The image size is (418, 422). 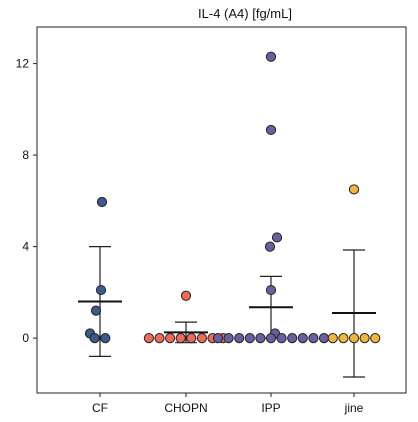 What do you see at coordinates (26, 201) in the screenshot?
I see `y-axis: 0 4 8 12` at bounding box center [26, 201].